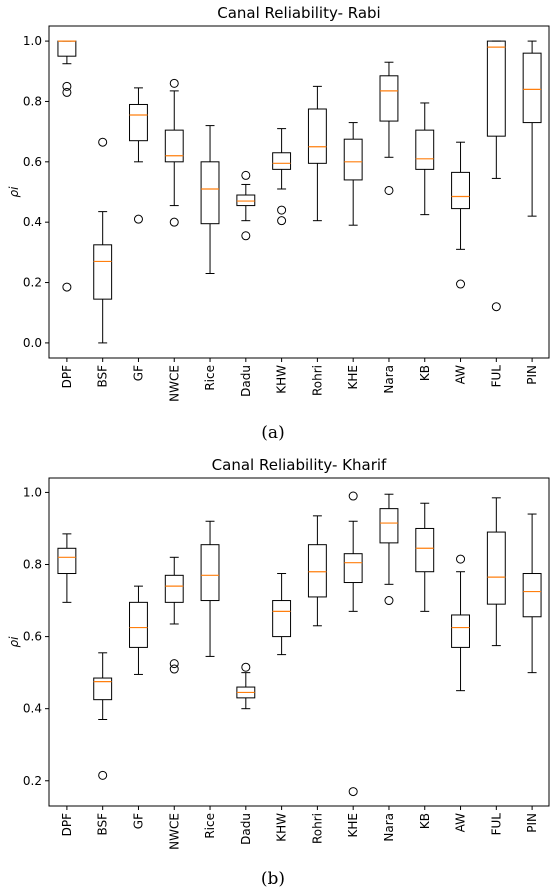  I want to click on box-rice, so click(210, 588).